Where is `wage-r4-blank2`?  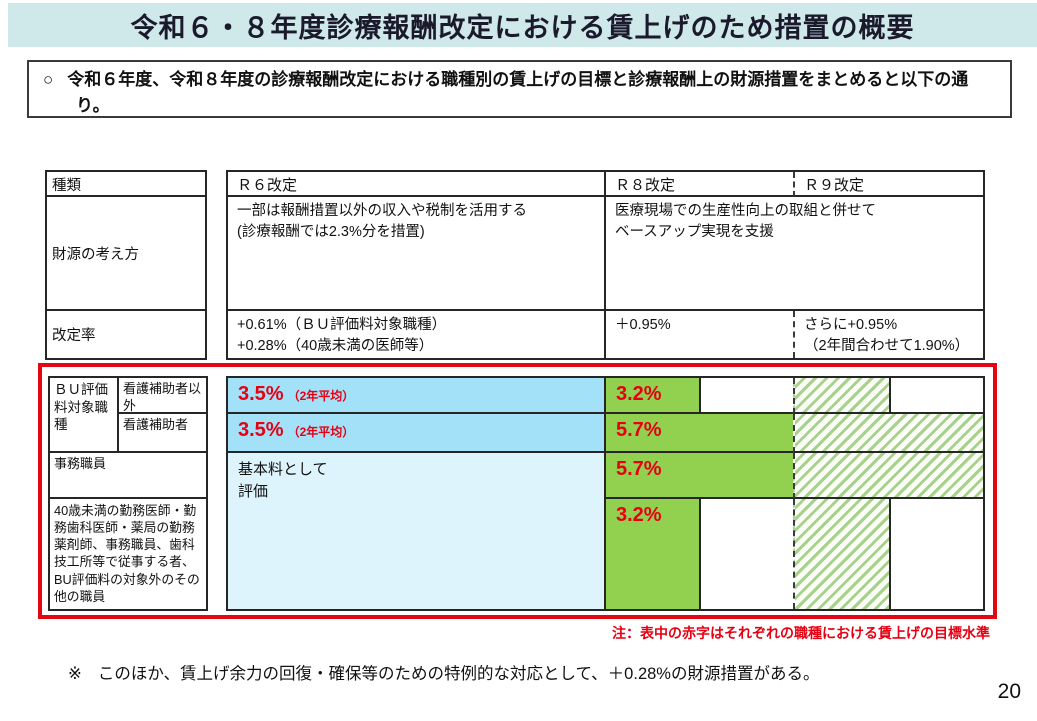
wage-r4-blank2 is located at coordinates (936, 554).